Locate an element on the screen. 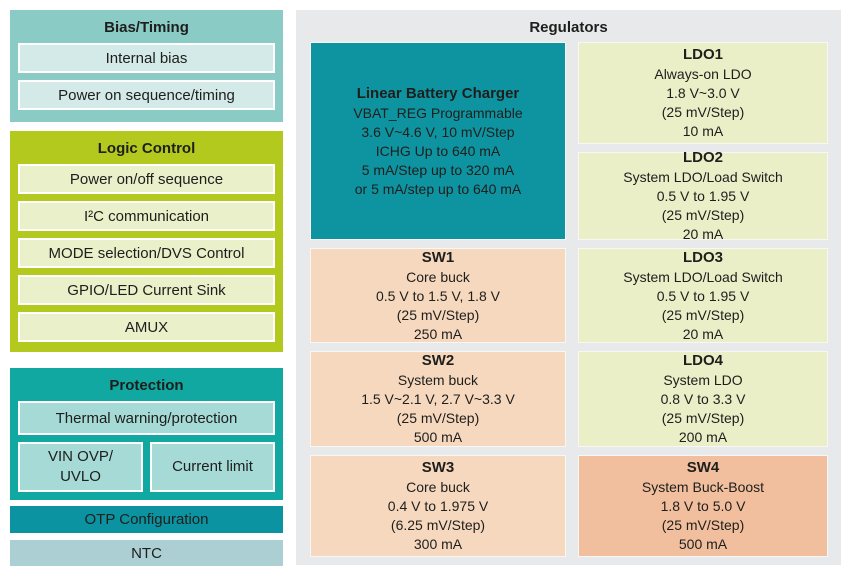 This screenshot has height=579, width=850. sw1-title: SW1 is located at coordinates (438, 257).